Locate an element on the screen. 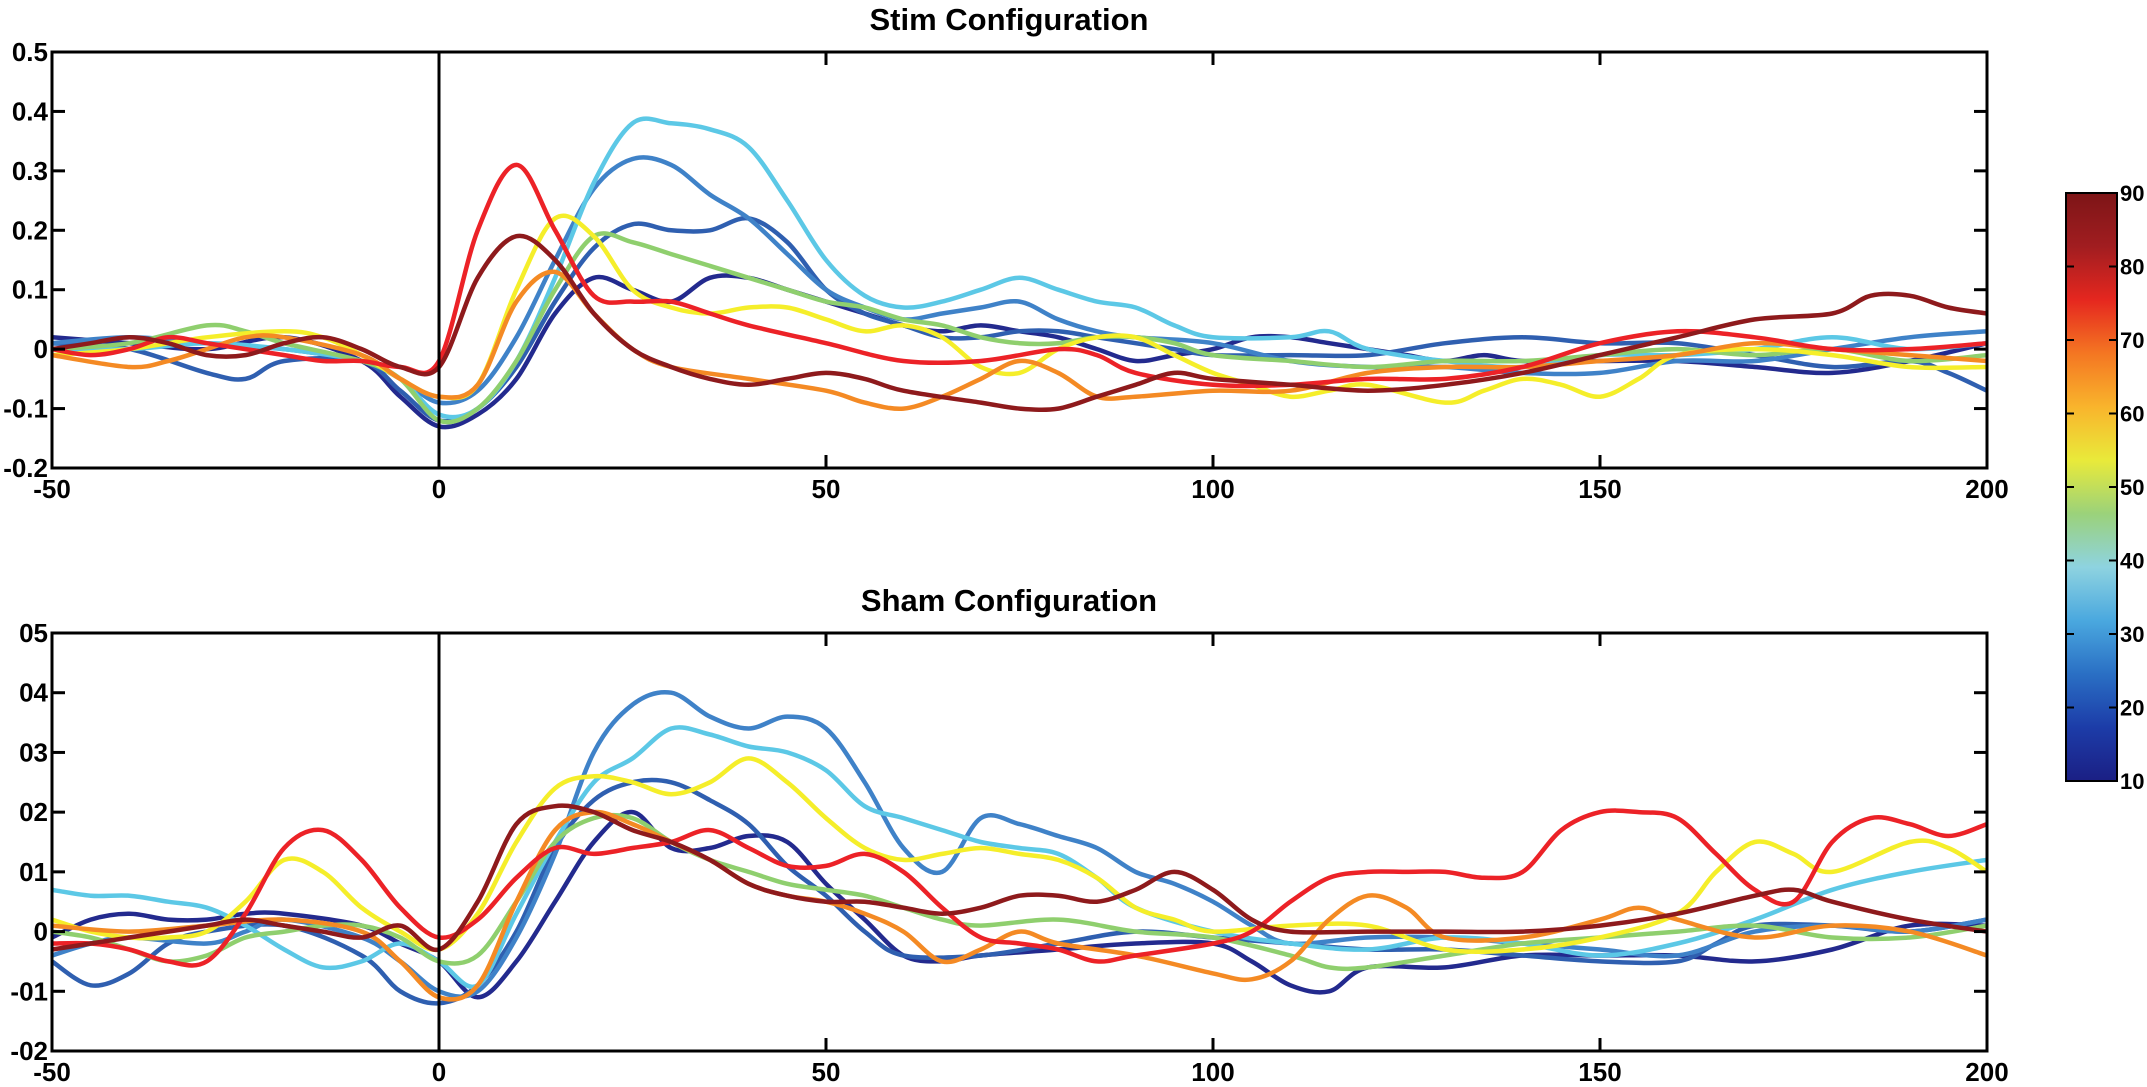 The width and height of the screenshot is (2147, 1087). stim-xtick-label: 200 is located at coordinates (1986, 489).